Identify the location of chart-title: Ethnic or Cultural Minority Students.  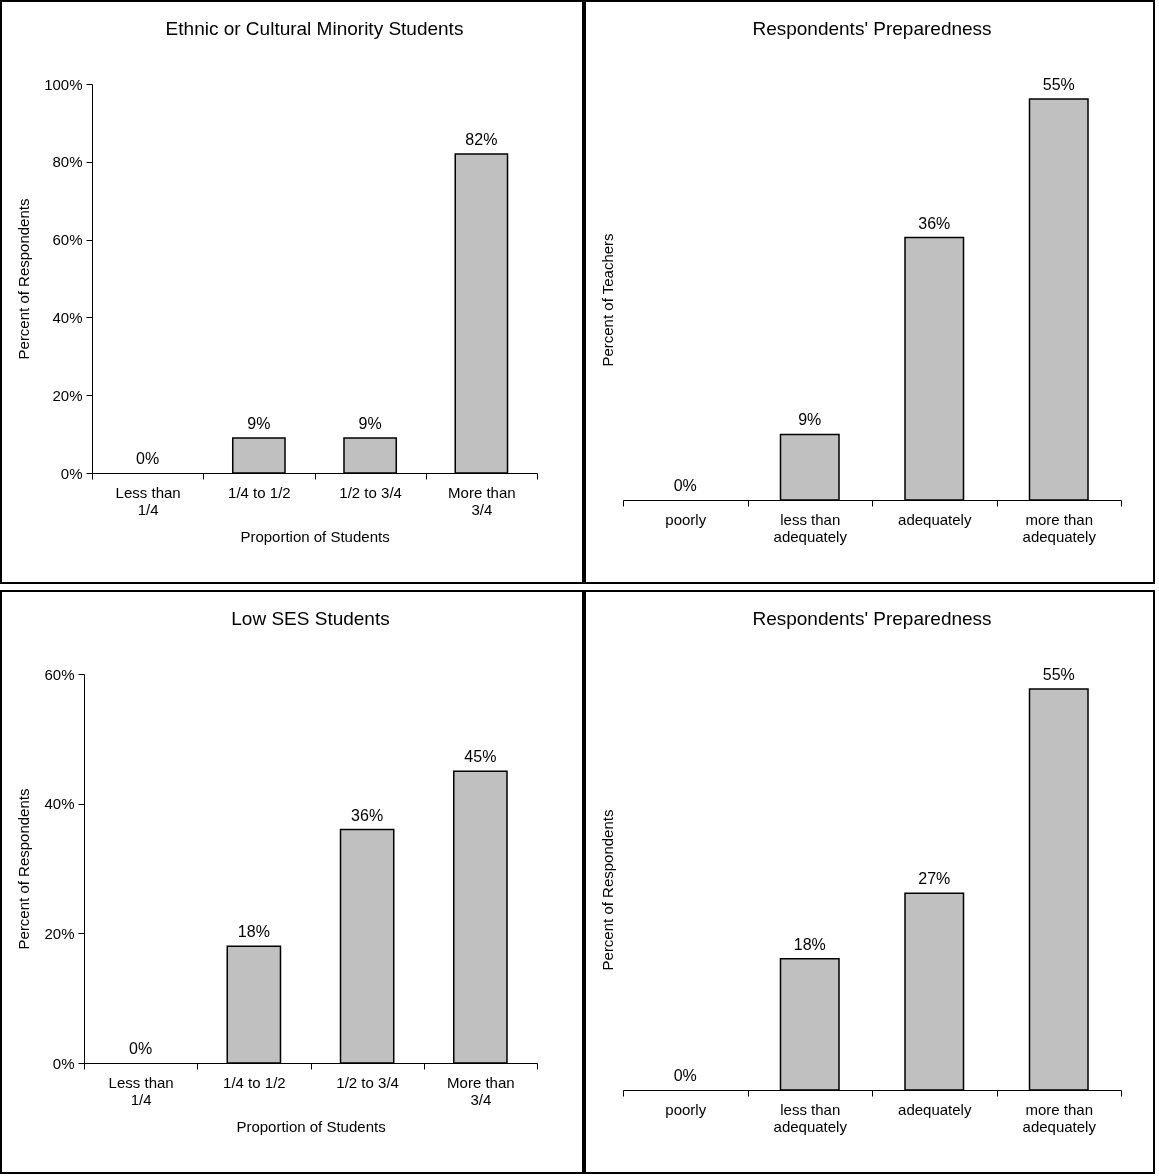
(314, 28).